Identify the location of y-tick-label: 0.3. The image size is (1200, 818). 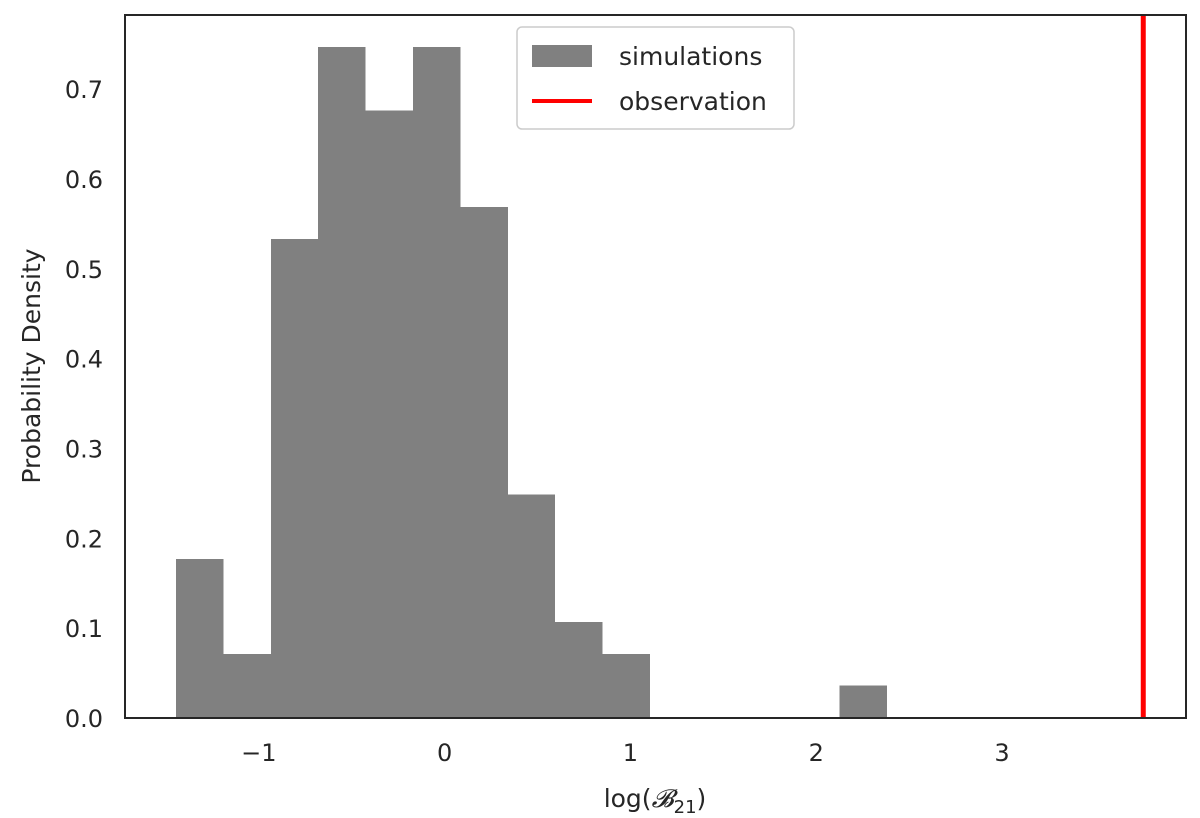
(84, 449).